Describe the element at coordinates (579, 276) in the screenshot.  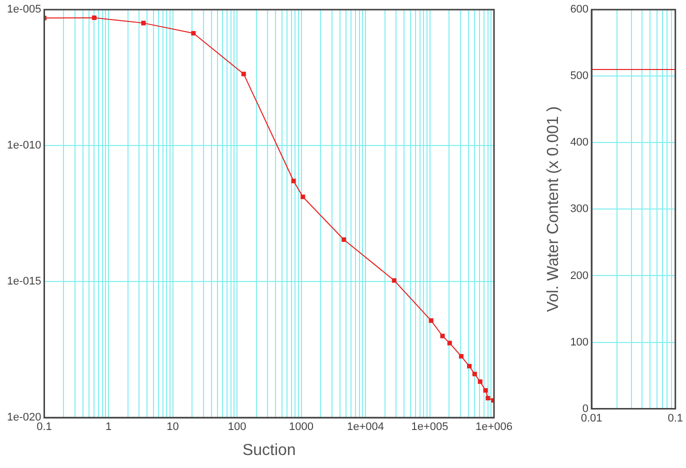
I see `y-tick-label: 200` at that location.